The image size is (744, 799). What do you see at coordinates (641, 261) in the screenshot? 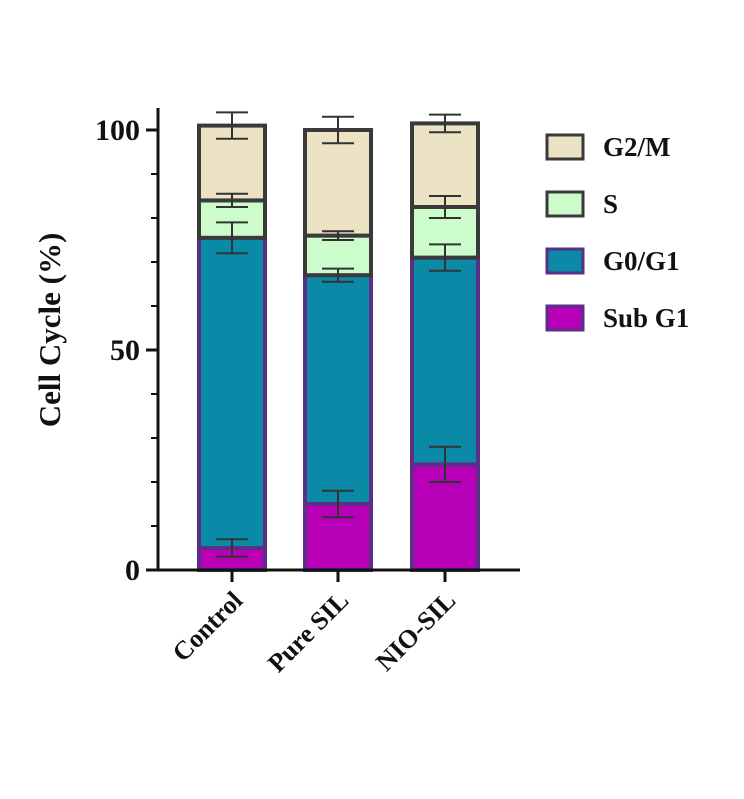
I see `legend-label: G0/G1` at bounding box center [641, 261].